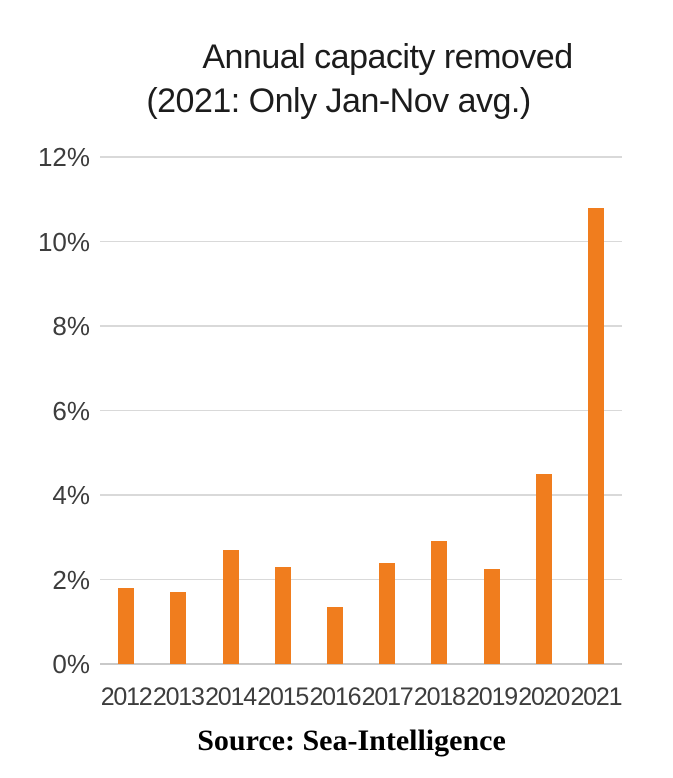 Image resolution: width=673 pixels, height=778 pixels. What do you see at coordinates (338, 101) in the screenshot?
I see `chart-title-line-2: (2021: Only Jan-Nov avg.)` at bounding box center [338, 101].